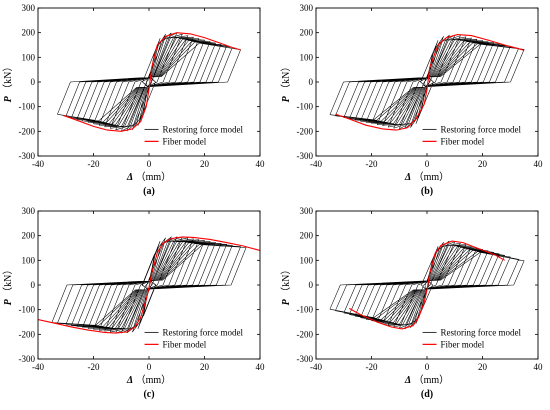  What do you see at coordinates (427, 394) in the screenshot?
I see `panel-label: (d)` at bounding box center [427, 394].